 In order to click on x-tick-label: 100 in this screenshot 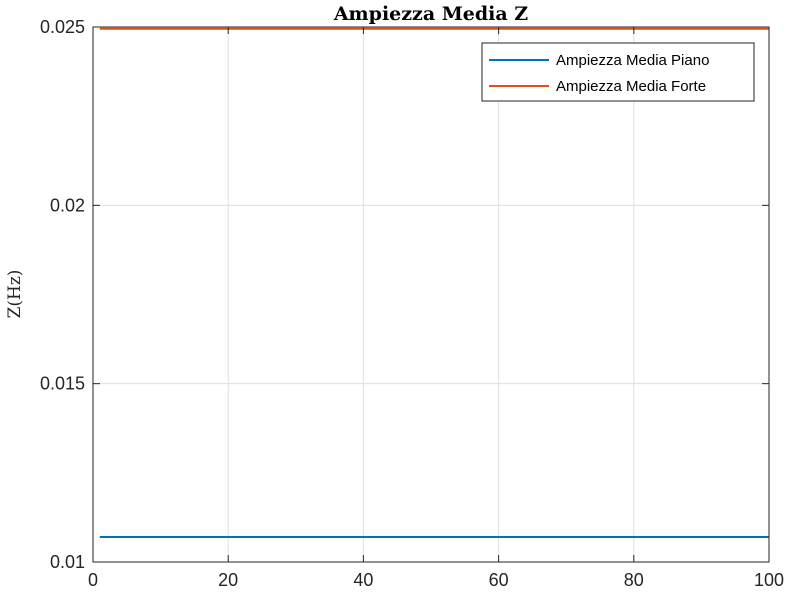, I will do `click(769, 580)`.